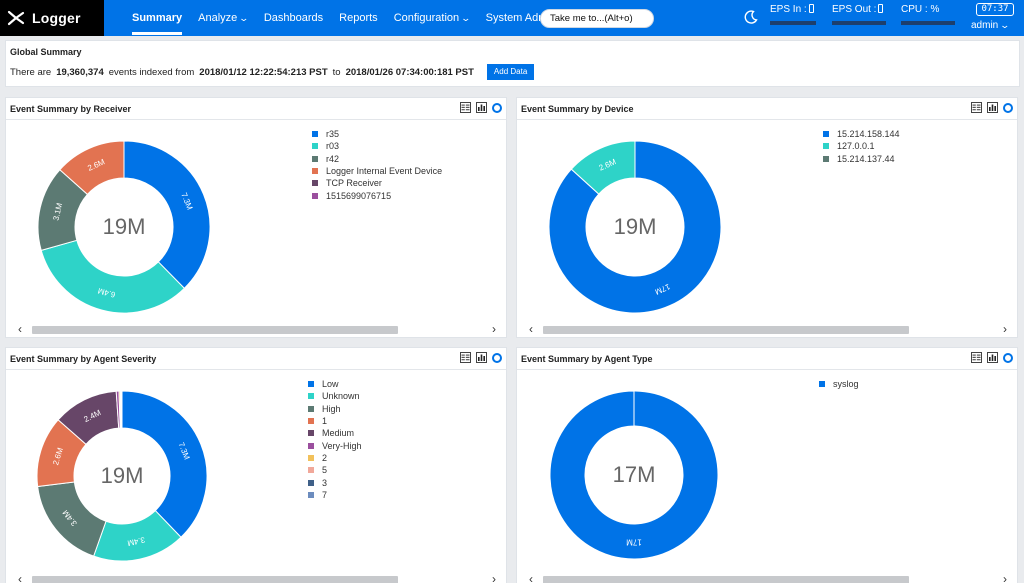 The height and width of the screenshot is (583, 1024). Describe the element at coordinates (80, 72) in the screenshot. I see `event-count: 19,360,374` at that location.